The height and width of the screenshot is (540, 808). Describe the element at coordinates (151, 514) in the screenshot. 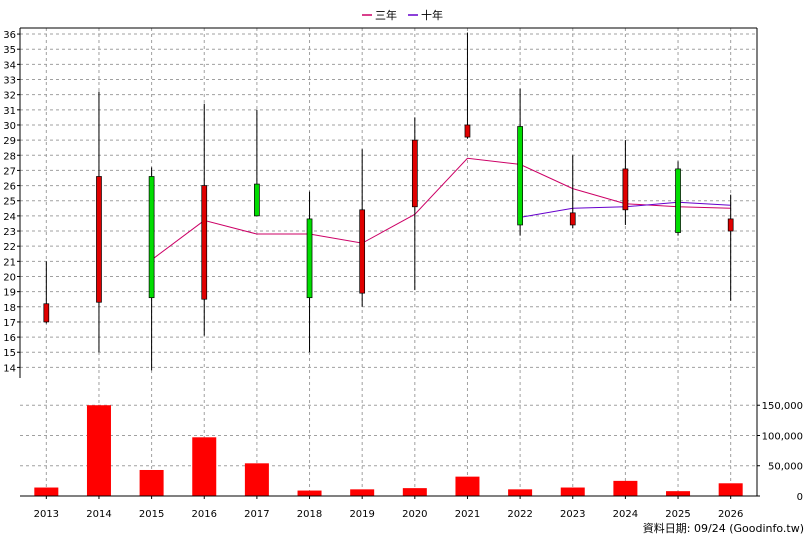

I see `year-tick-label: 2015` at that location.